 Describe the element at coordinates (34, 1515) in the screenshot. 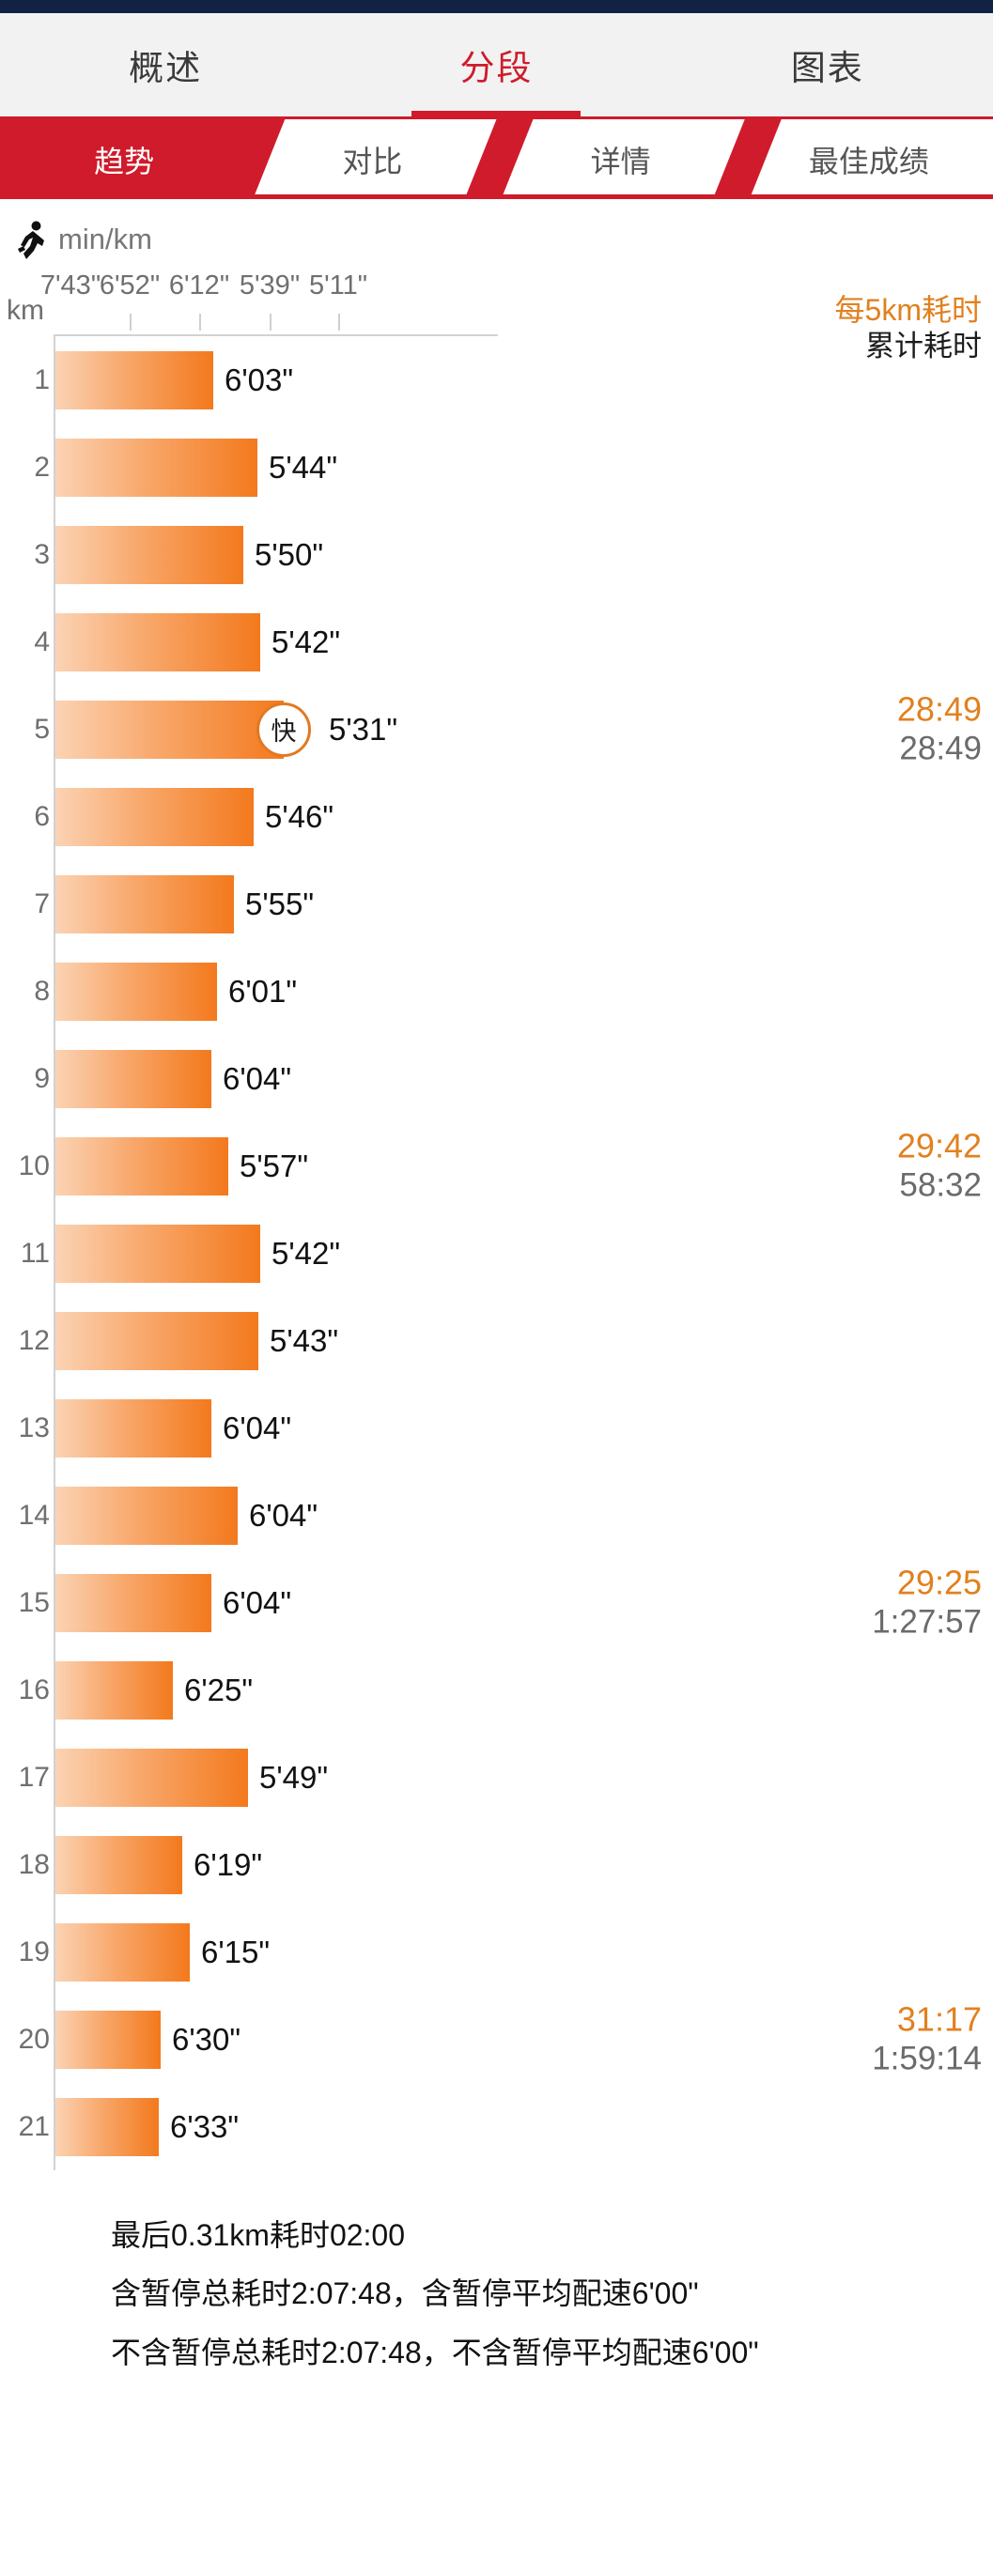

I see `bar-km-label: 14` at that location.